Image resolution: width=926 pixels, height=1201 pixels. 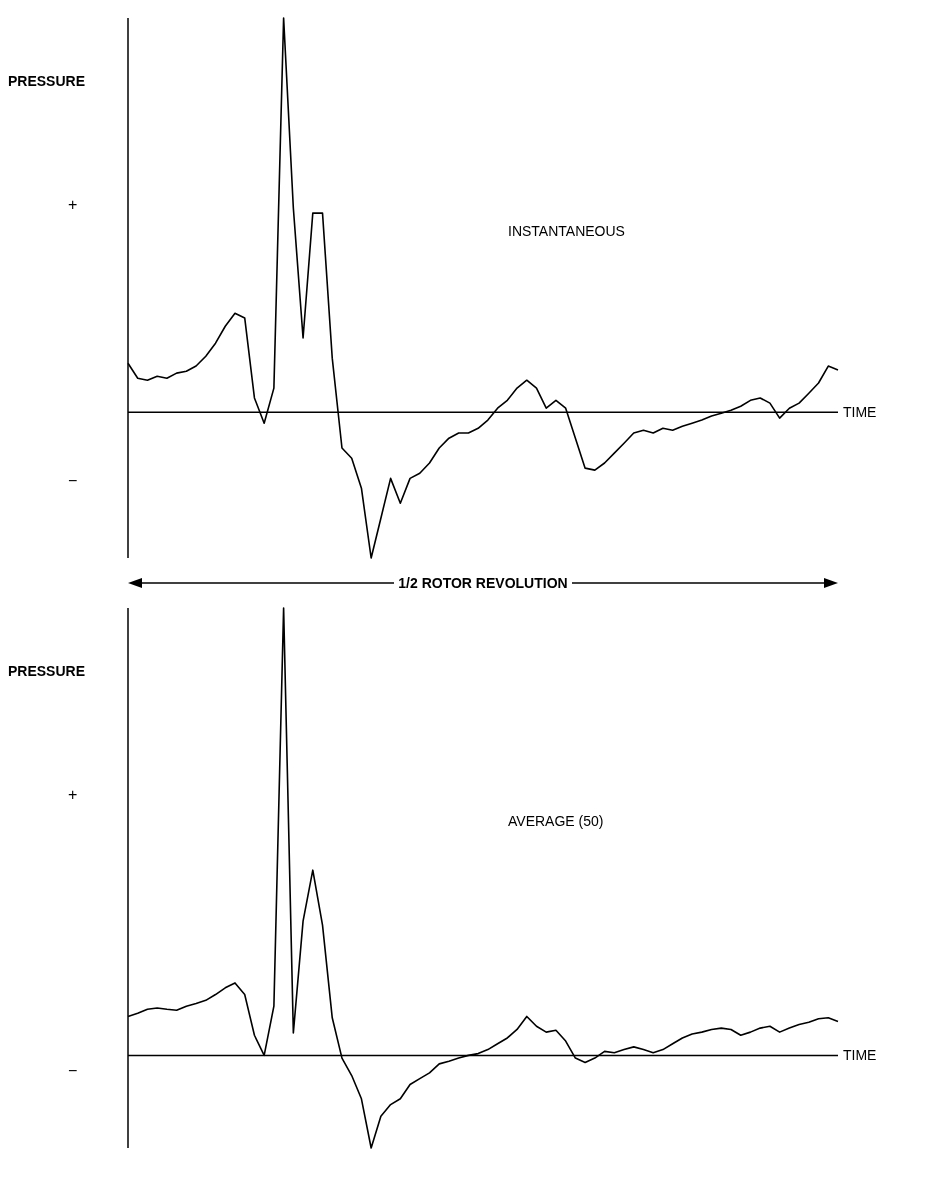 I want to click on text: 1/2 ROTOR REVOLUTION, so click(x=483, y=583).